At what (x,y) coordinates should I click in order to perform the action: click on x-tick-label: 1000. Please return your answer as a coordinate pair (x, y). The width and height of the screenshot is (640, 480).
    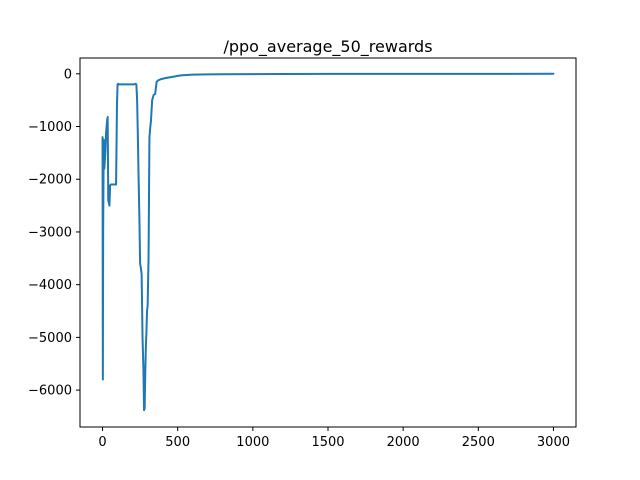
    Looking at the image, I should click on (252, 442).